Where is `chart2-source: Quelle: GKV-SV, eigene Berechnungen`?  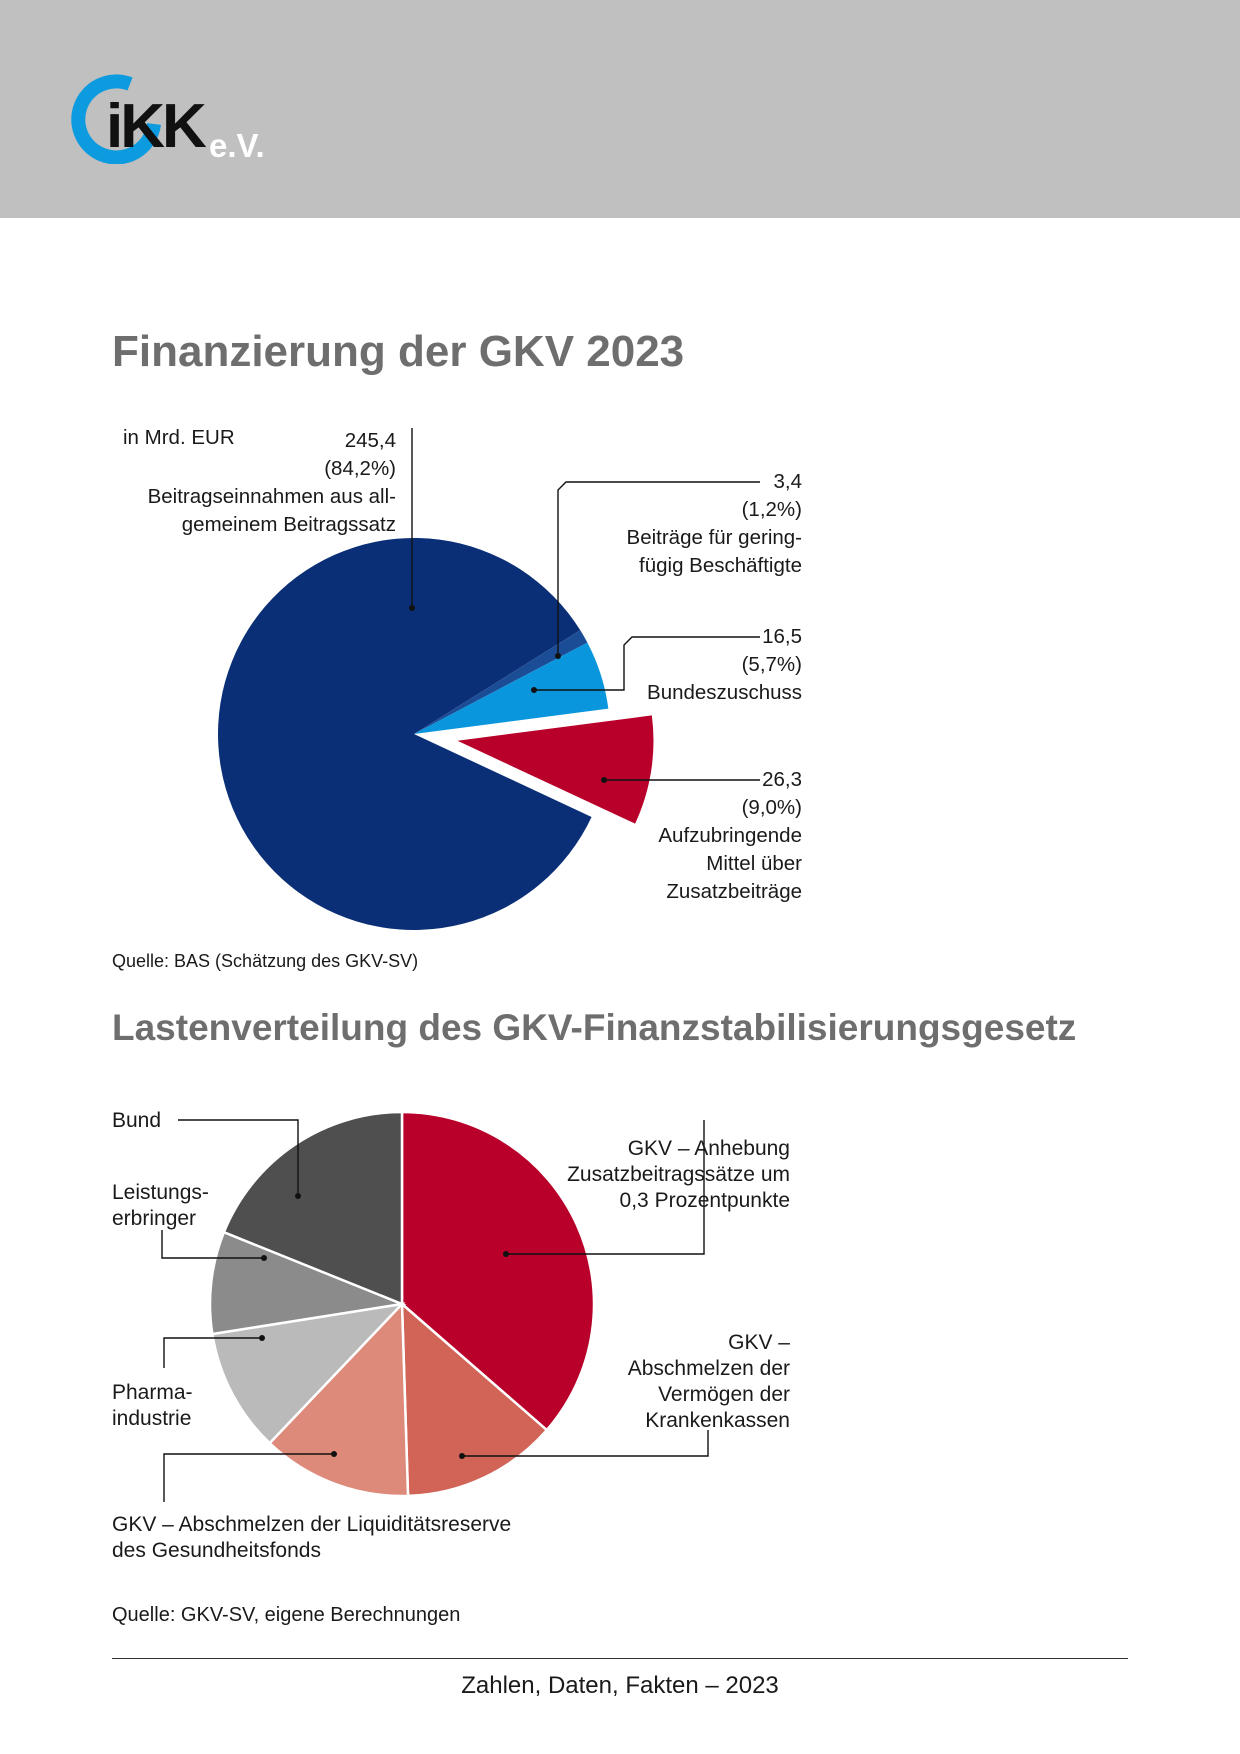 chart2-source: Quelle: GKV-SV, eigene Berechnungen is located at coordinates (286, 1615).